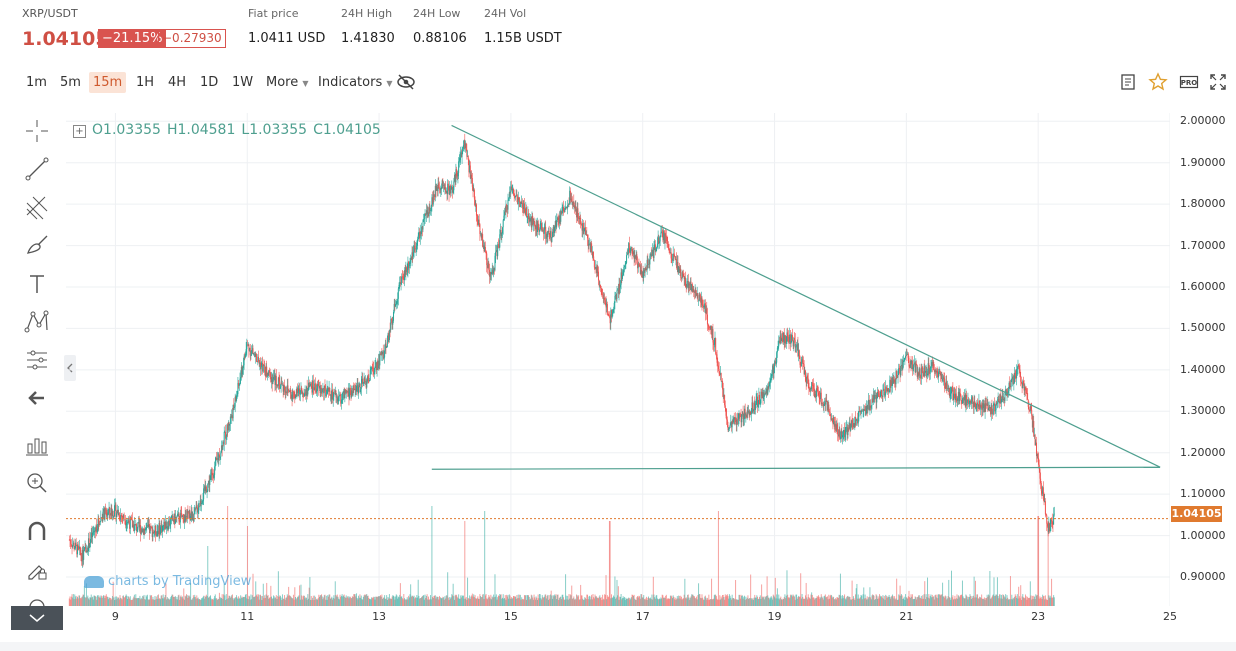  What do you see at coordinates (37, 169) in the screenshot?
I see `trendline-icon` at bounding box center [37, 169].